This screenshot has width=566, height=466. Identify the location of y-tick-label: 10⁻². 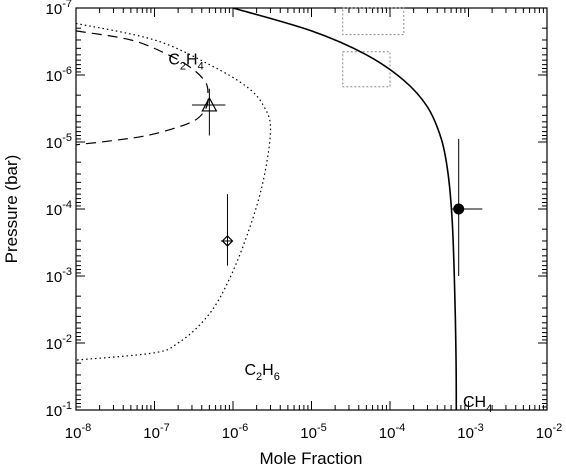
(59, 343).